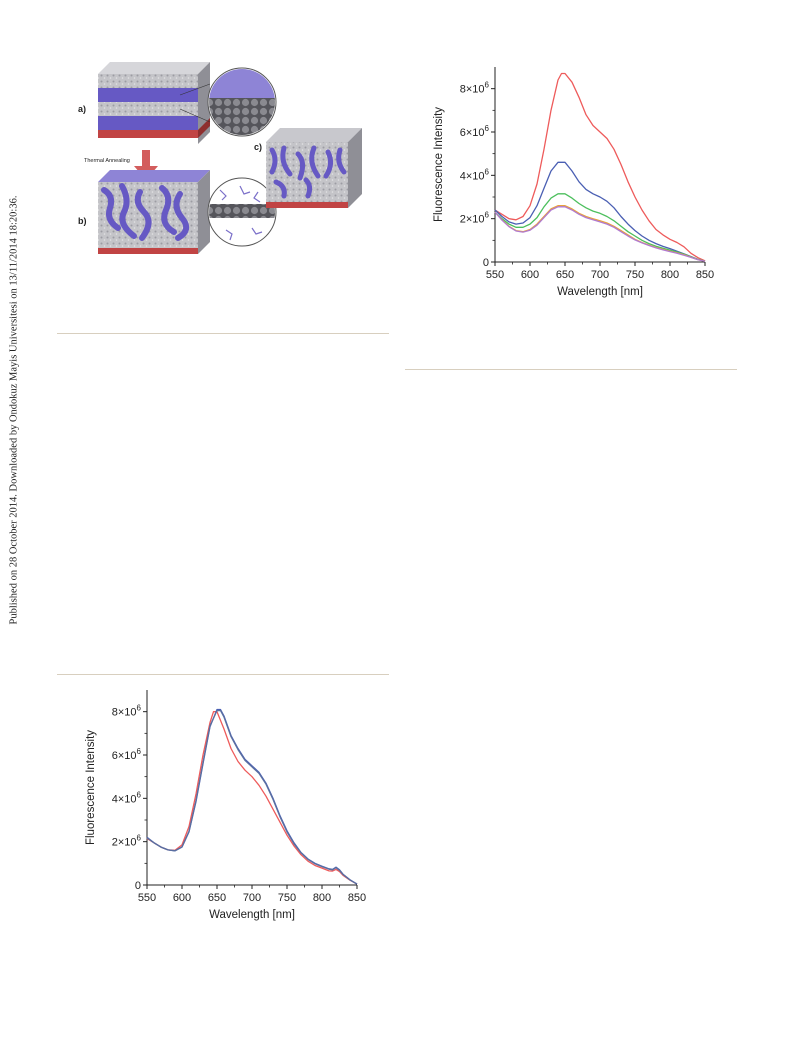 The width and height of the screenshot is (793, 1039). I want to click on panel-c-label: c), so click(258, 147).